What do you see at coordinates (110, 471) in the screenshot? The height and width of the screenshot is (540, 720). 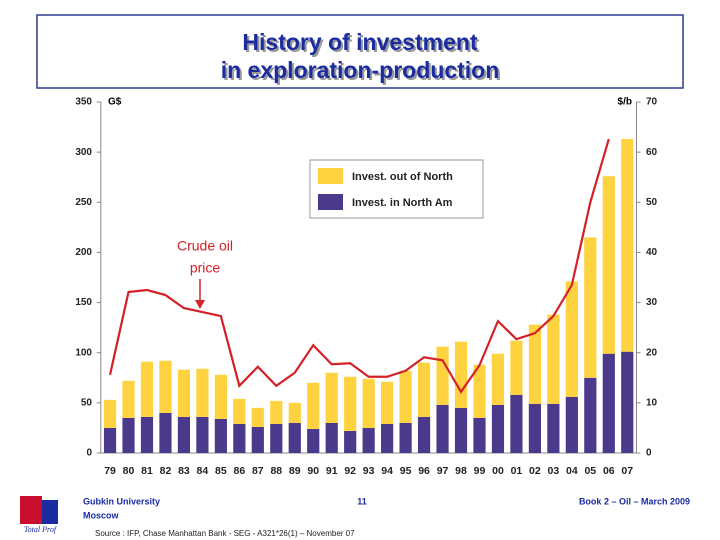 I see `x-tick-label: 79` at bounding box center [110, 471].